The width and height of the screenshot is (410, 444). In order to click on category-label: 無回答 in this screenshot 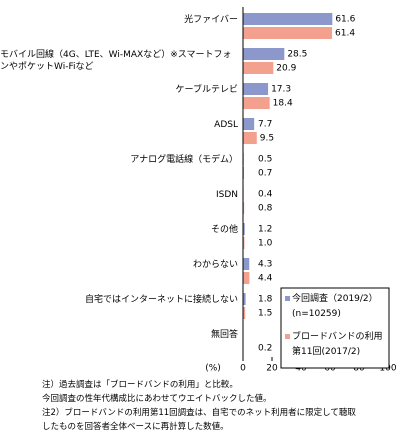, I will do `click(224, 335)`.